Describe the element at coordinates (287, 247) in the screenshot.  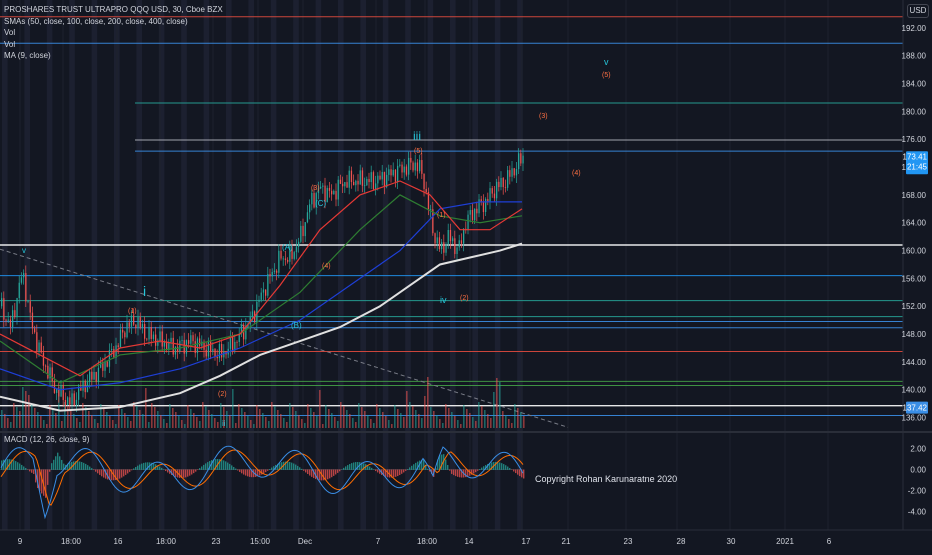
I see `wave-label-cyan: (A)` at that location.